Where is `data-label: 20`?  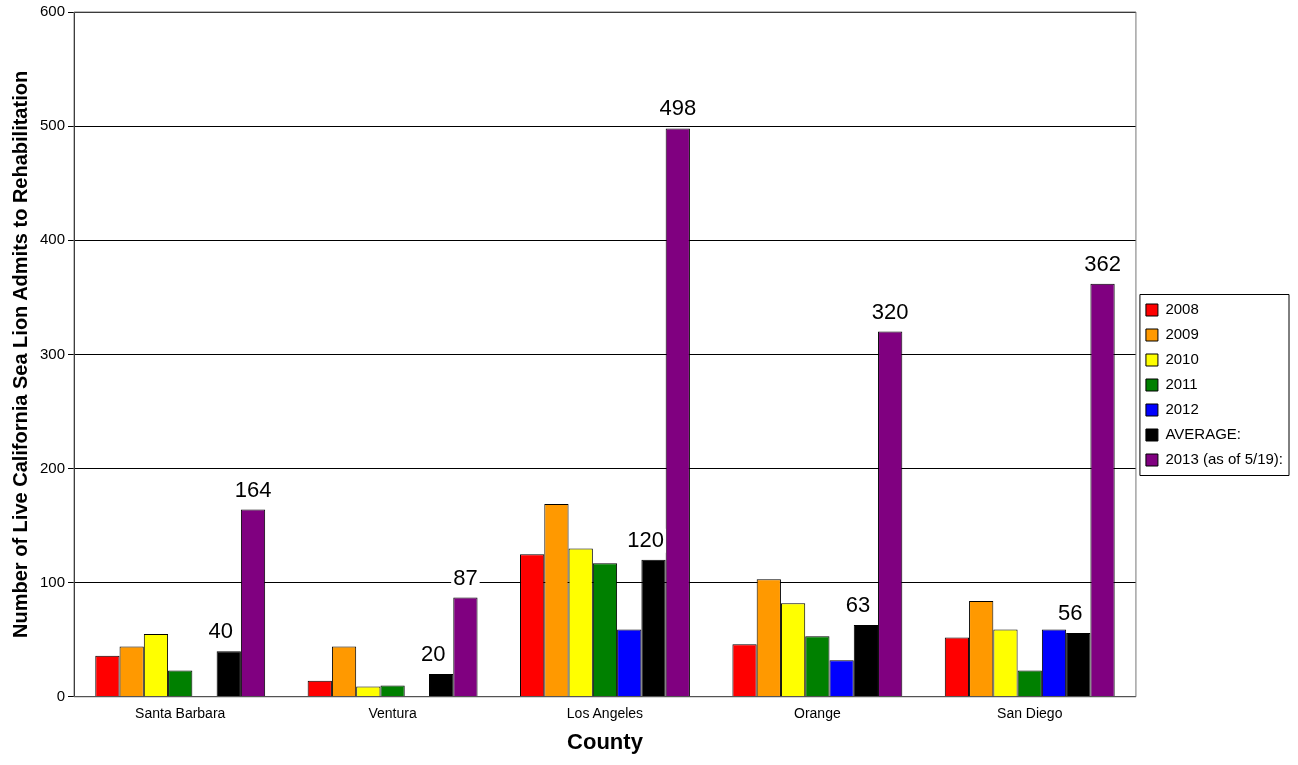 data-label: 20 is located at coordinates (433, 654).